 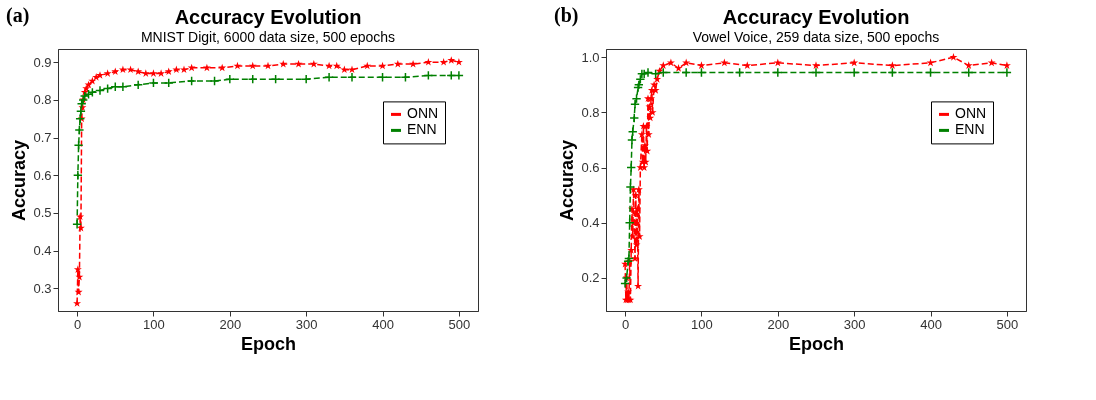 I want to click on y-tick-label: 1.0, so click(x=590, y=57).